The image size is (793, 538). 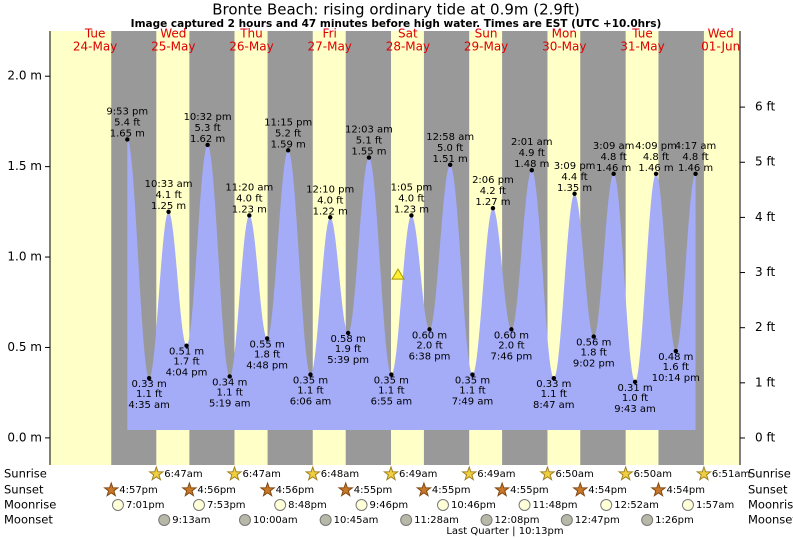 What do you see at coordinates (492, 202) in the screenshot?
I see `tide-m: 1.27 m` at bounding box center [492, 202].